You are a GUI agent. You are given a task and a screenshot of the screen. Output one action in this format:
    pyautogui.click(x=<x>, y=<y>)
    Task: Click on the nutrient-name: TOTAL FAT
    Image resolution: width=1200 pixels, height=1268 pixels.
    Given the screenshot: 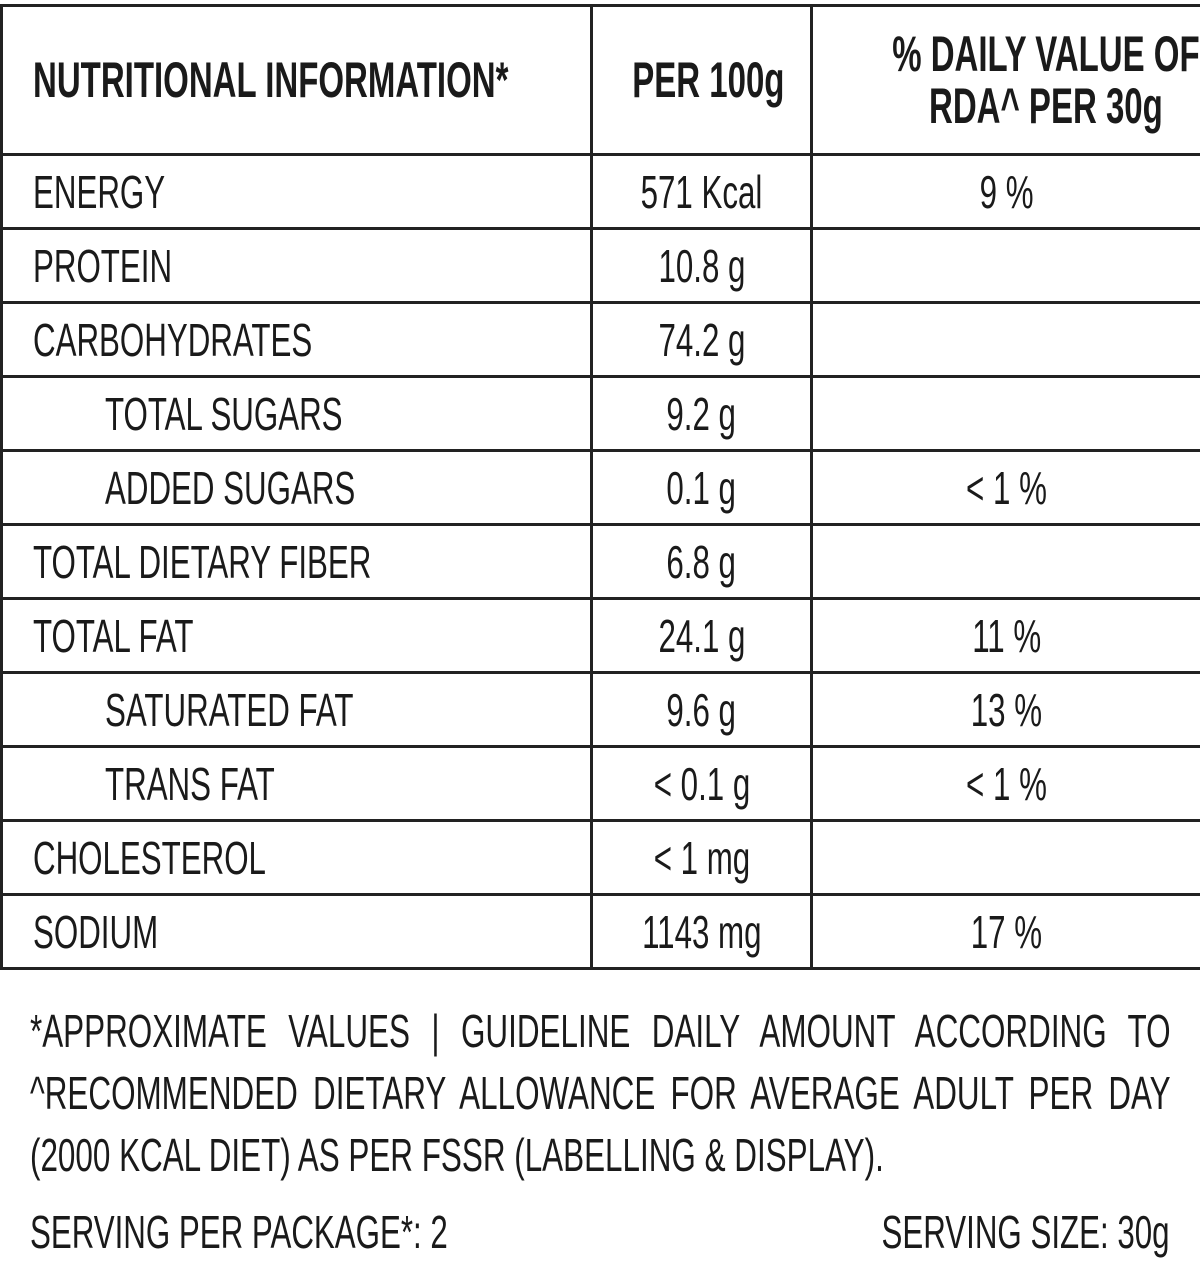 What is the action you would take?
    pyautogui.click(x=296, y=635)
    